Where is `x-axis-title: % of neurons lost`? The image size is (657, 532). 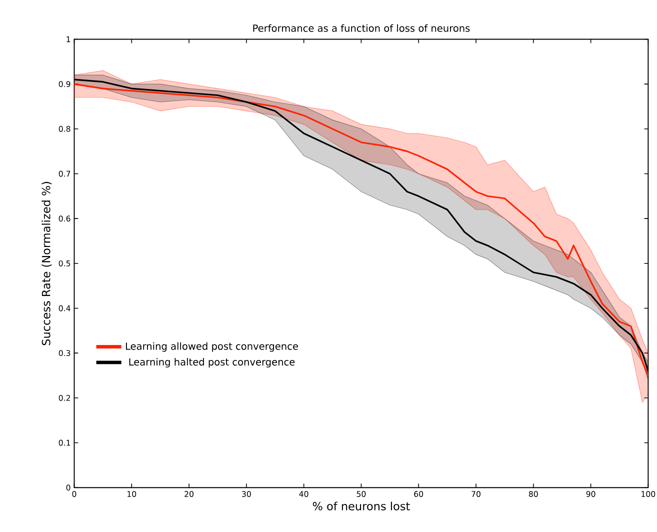 x-axis-title: % of neurons lost is located at coordinates (361, 506).